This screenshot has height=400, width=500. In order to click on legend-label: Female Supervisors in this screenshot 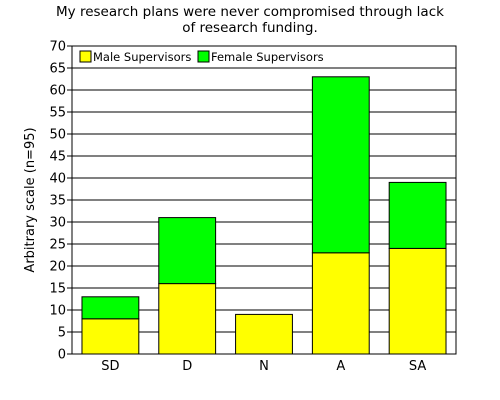, I will do `click(267, 57)`.